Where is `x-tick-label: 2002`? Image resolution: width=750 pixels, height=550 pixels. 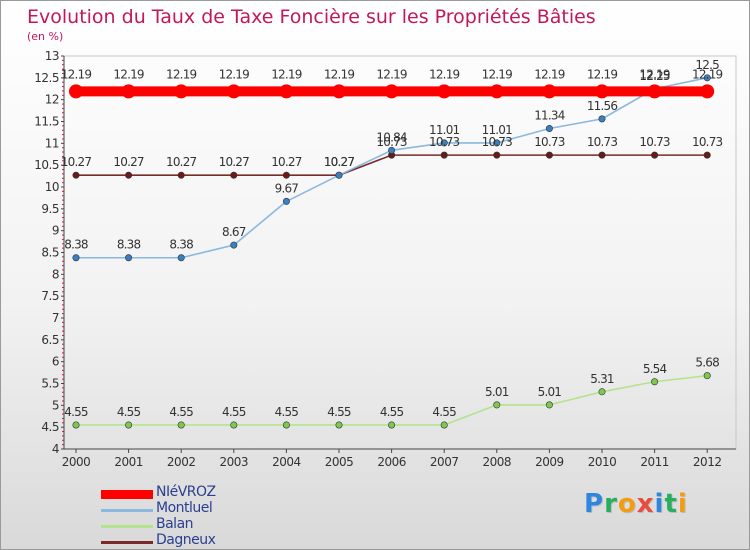
x-tick-label: 2002 is located at coordinates (181, 462).